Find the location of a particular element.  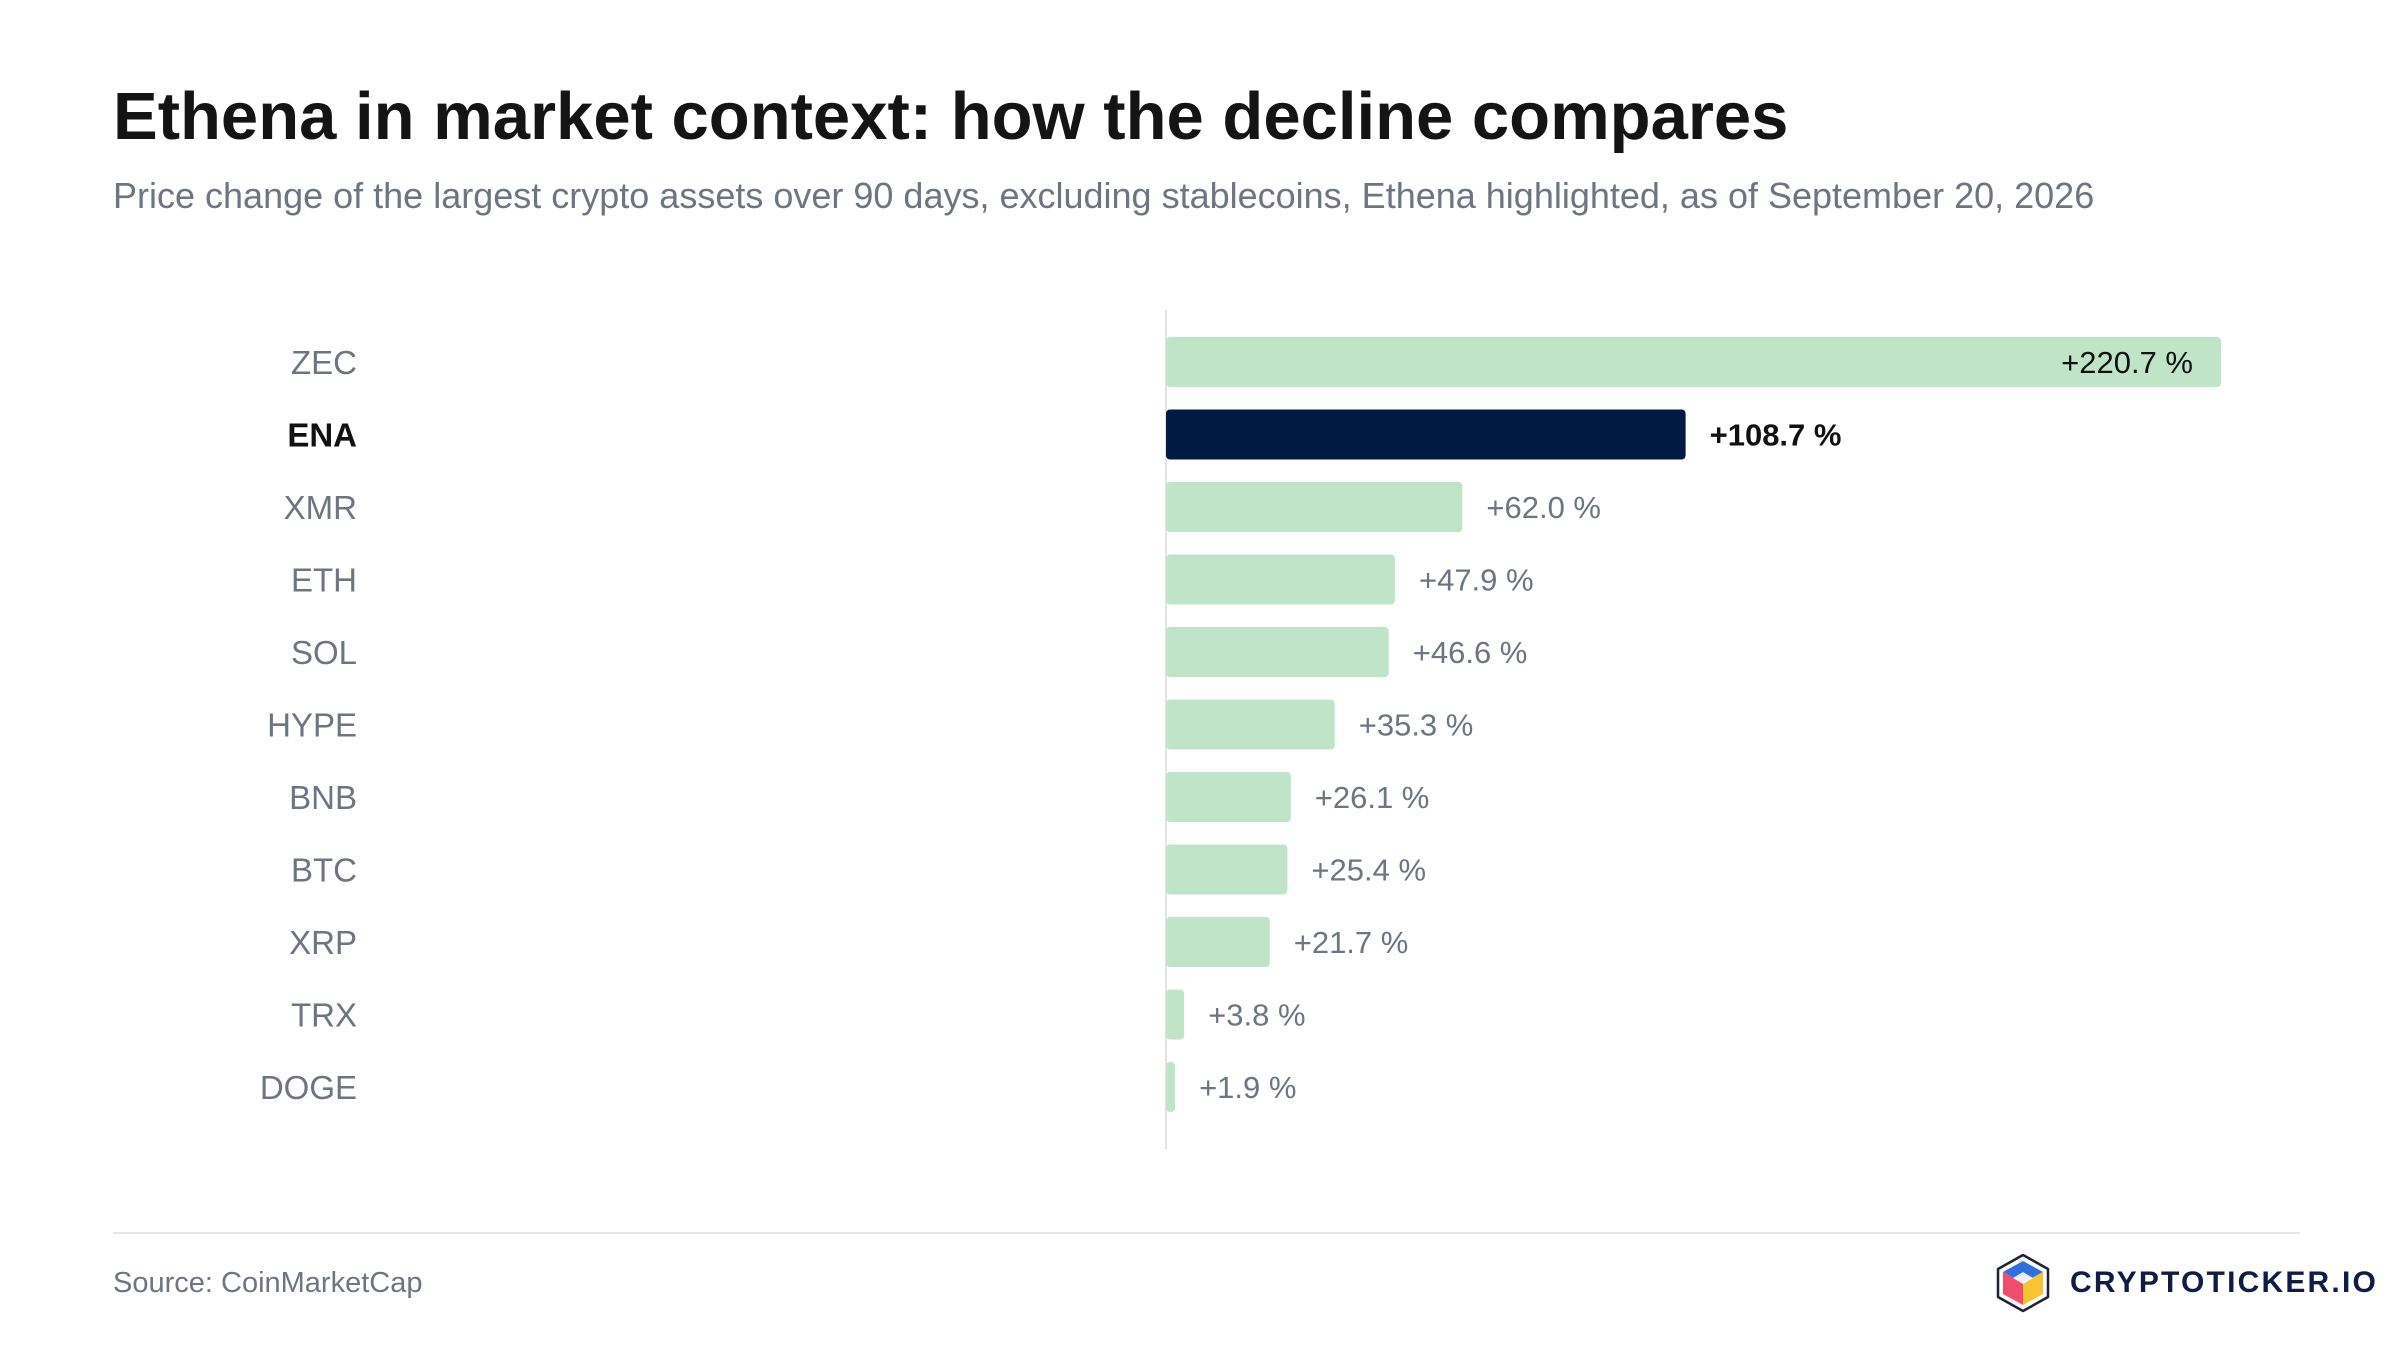

category-label-ena: ENA is located at coordinates (322, 435).